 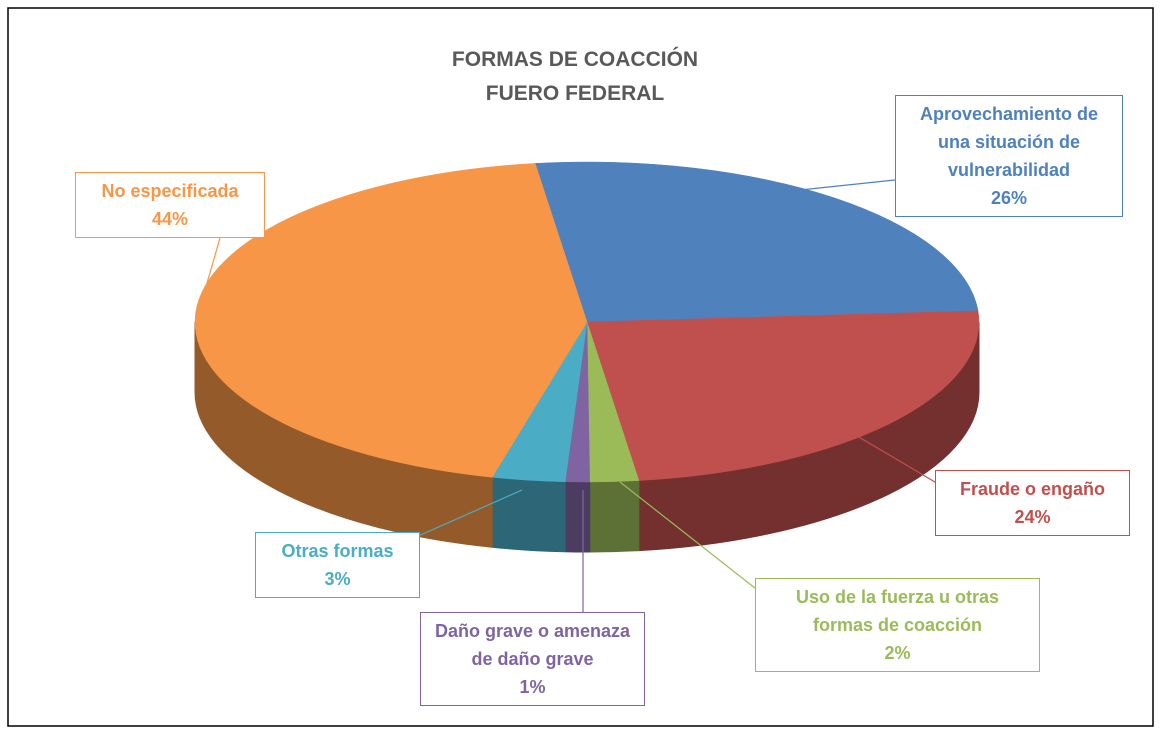 I want to click on data-label: Fraude o engaño 24%, so click(x=1032, y=503).